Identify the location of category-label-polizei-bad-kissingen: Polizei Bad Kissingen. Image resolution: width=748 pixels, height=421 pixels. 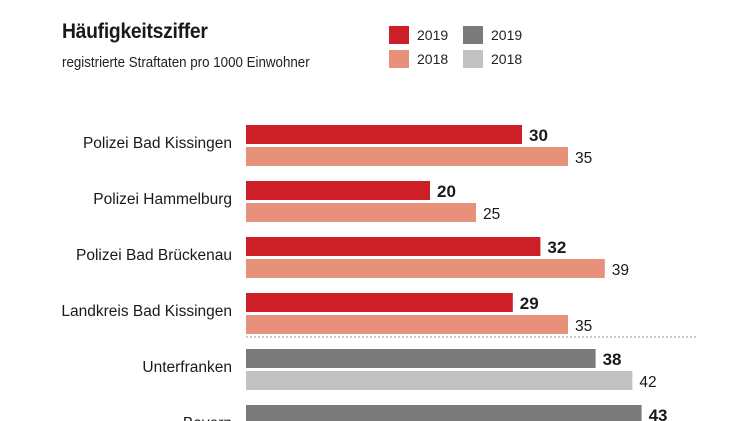
(157, 143).